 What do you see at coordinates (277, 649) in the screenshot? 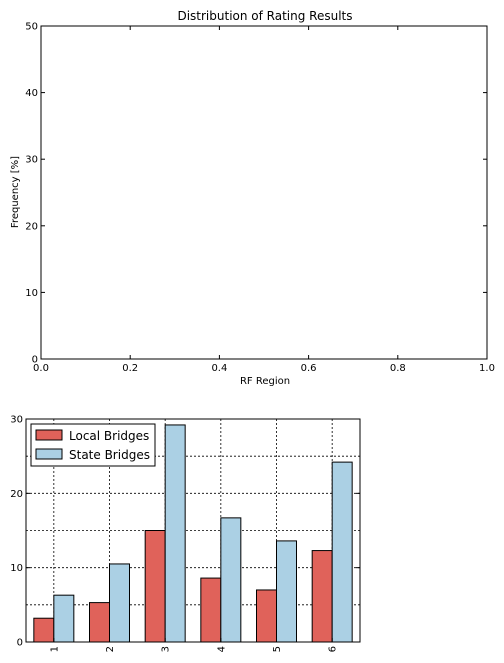
I see `x-tick-label: 5` at bounding box center [277, 649].